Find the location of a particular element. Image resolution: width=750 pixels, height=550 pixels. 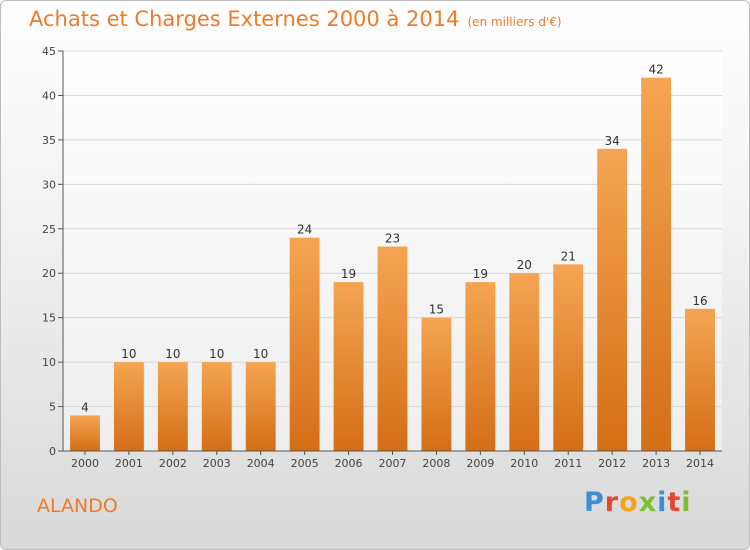

y-tick-label: 0 is located at coordinates (52, 451).